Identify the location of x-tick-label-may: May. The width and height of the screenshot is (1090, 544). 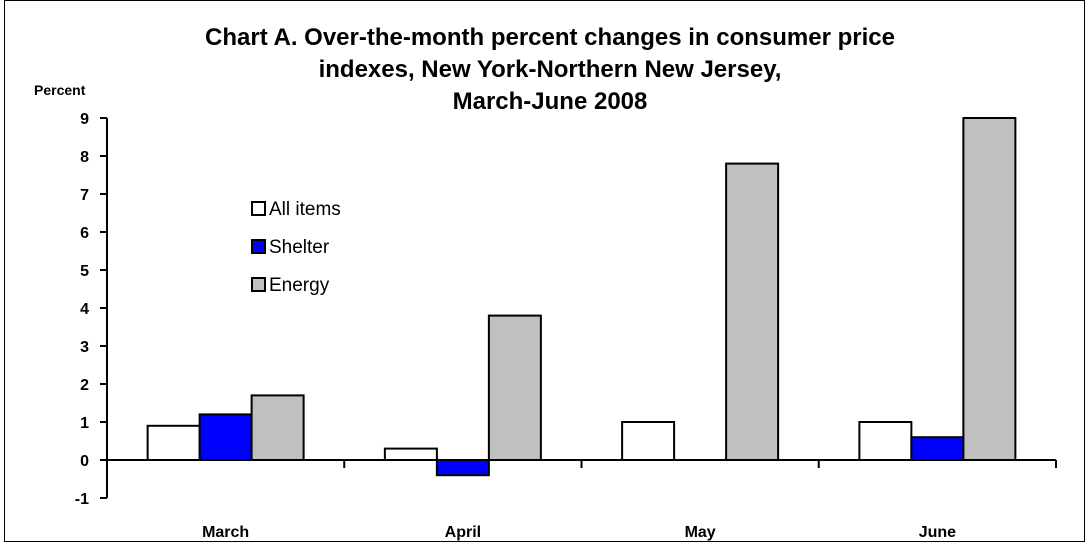
(700, 532).